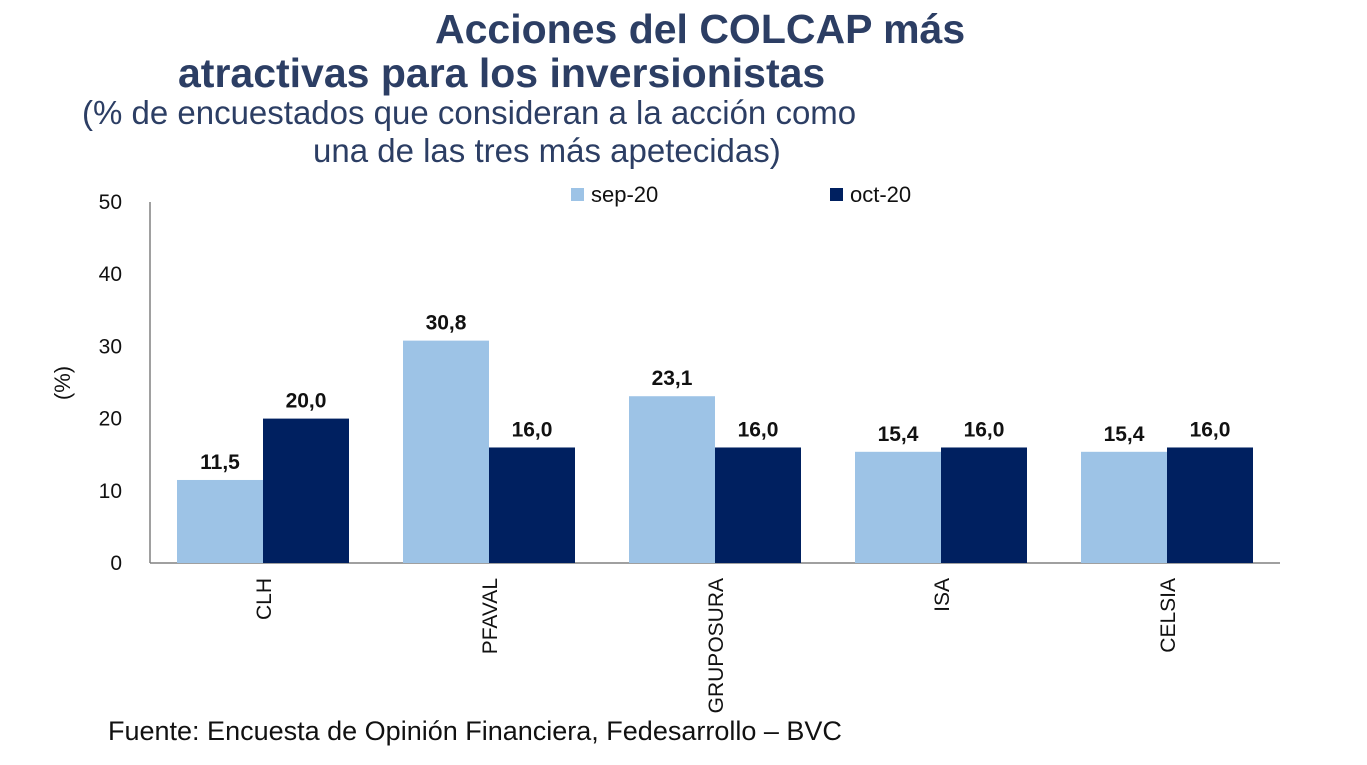 The image size is (1367, 765). Describe the element at coordinates (220, 462) in the screenshot. I see `data-label: 11,5` at that location.